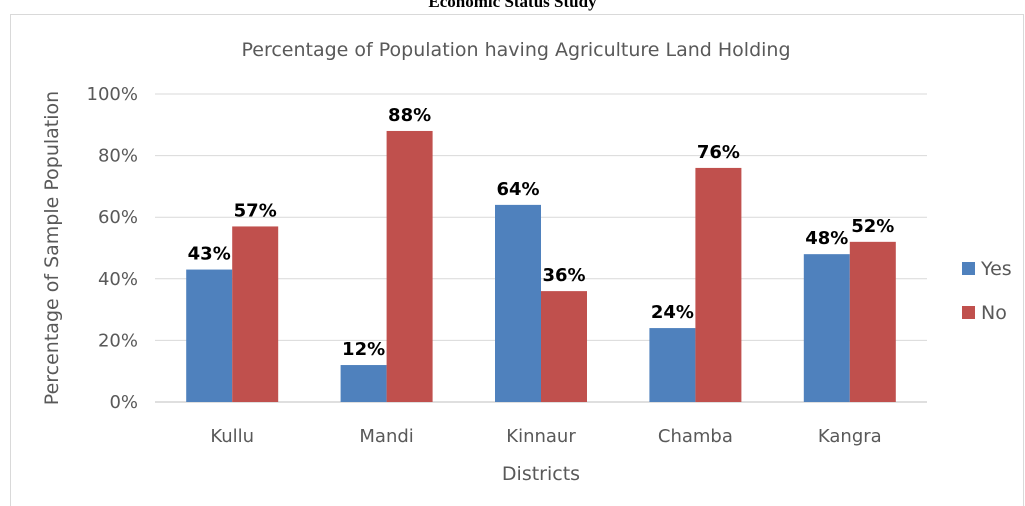  I want to click on bar-no-mandi, so click(409, 266).